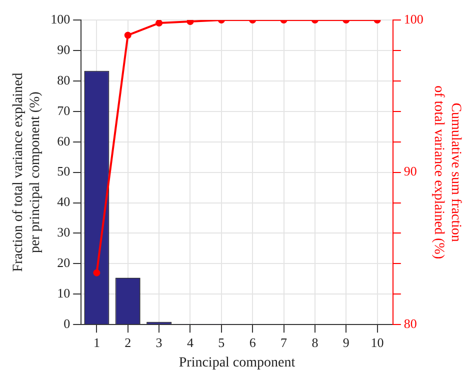 The image size is (474, 375). I want to click on y-tick-label: 50, so click(63, 171).